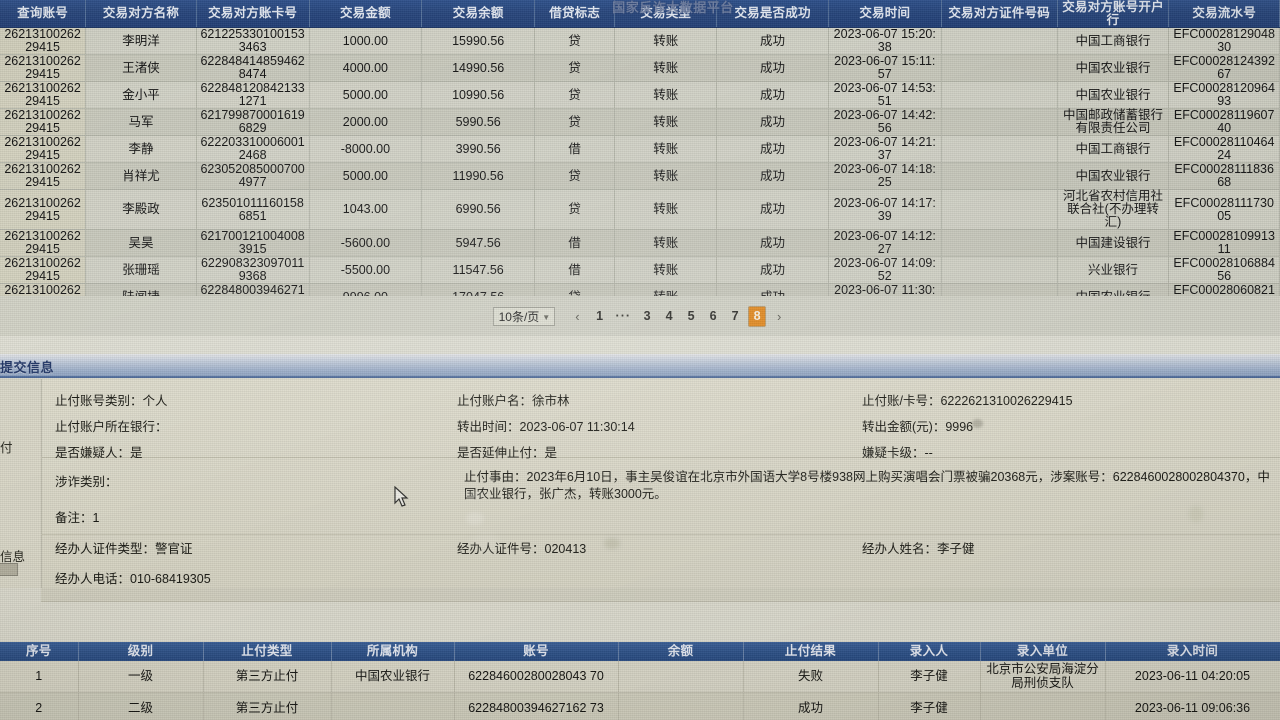 This screenshot has width=1280, height=720. What do you see at coordinates (174, 549) in the screenshot?
I see `field-value: 警官证` at bounding box center [174, 549].